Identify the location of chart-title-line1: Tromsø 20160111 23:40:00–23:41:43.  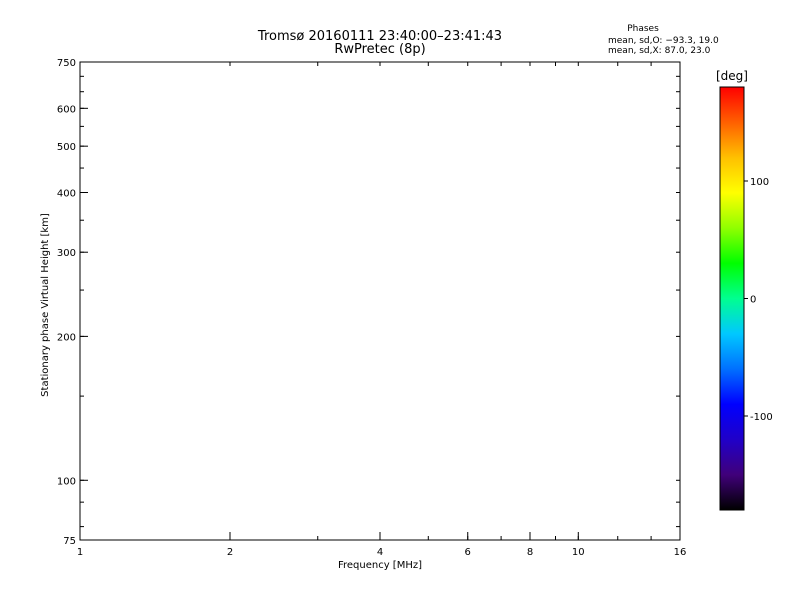
(379, 36).